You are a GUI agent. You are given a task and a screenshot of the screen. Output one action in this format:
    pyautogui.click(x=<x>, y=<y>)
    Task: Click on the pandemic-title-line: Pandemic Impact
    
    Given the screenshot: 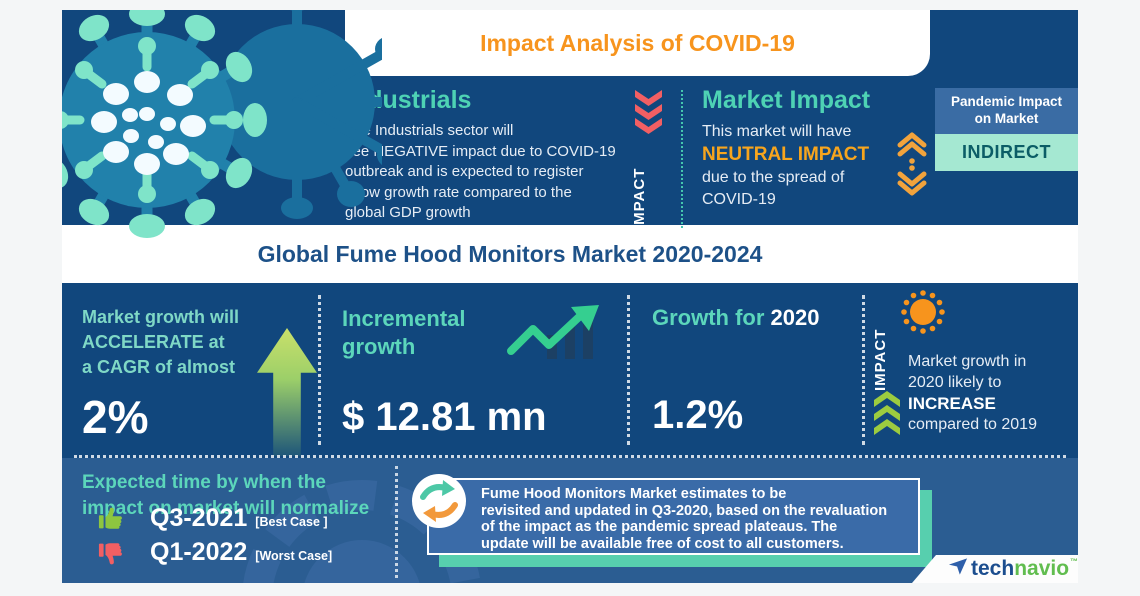 What is the action you would take?
    pyautogui.click(x=1006, y=101)
    